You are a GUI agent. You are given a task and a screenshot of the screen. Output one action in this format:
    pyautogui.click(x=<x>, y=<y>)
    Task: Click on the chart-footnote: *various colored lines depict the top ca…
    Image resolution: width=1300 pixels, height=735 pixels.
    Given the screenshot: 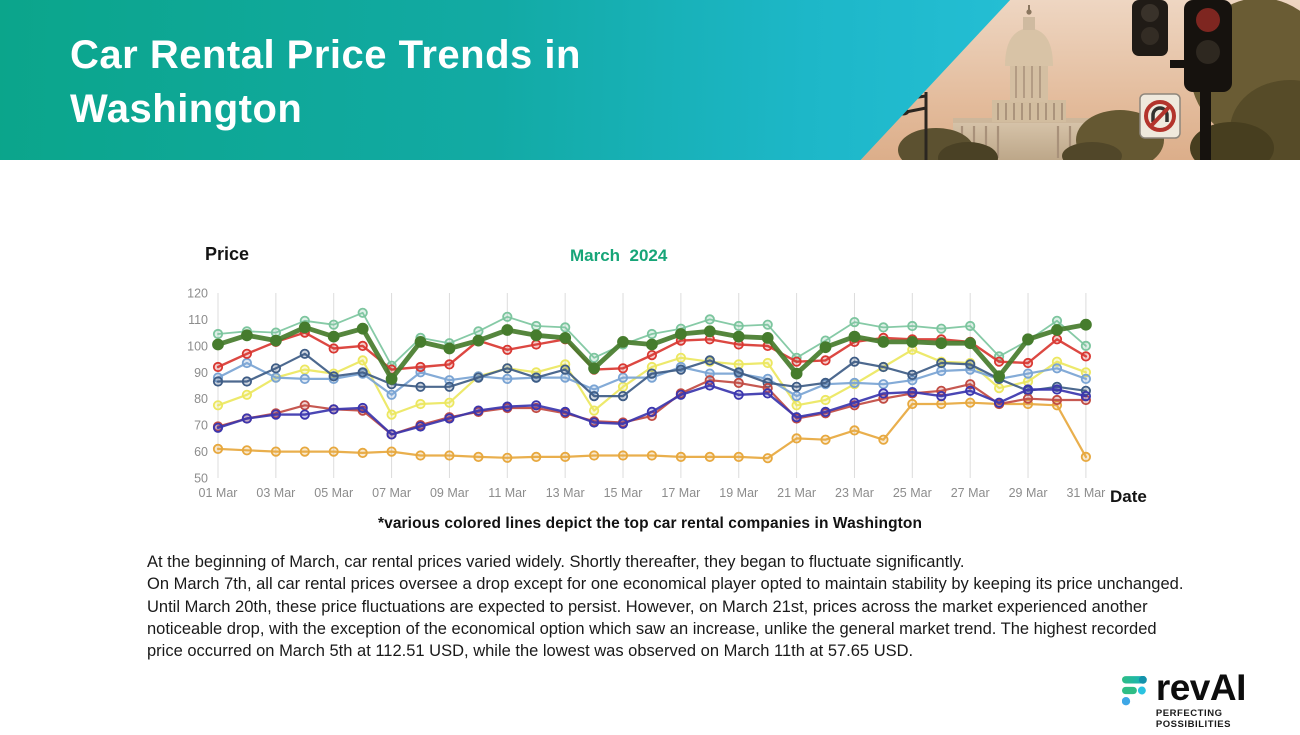 What is the action you would take?
    pyautogui.click(x=650, y=523)
    